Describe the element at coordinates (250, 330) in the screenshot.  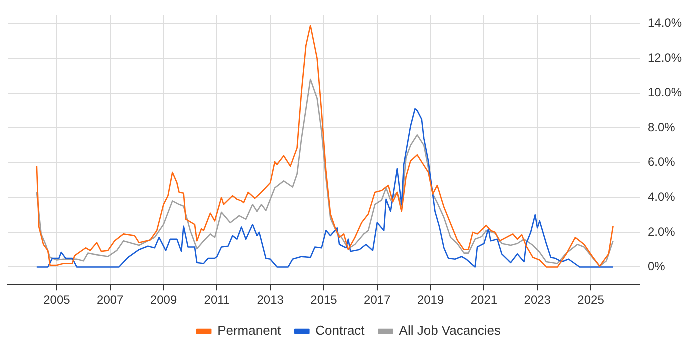
I see `legend-label: Permanent` at that location.